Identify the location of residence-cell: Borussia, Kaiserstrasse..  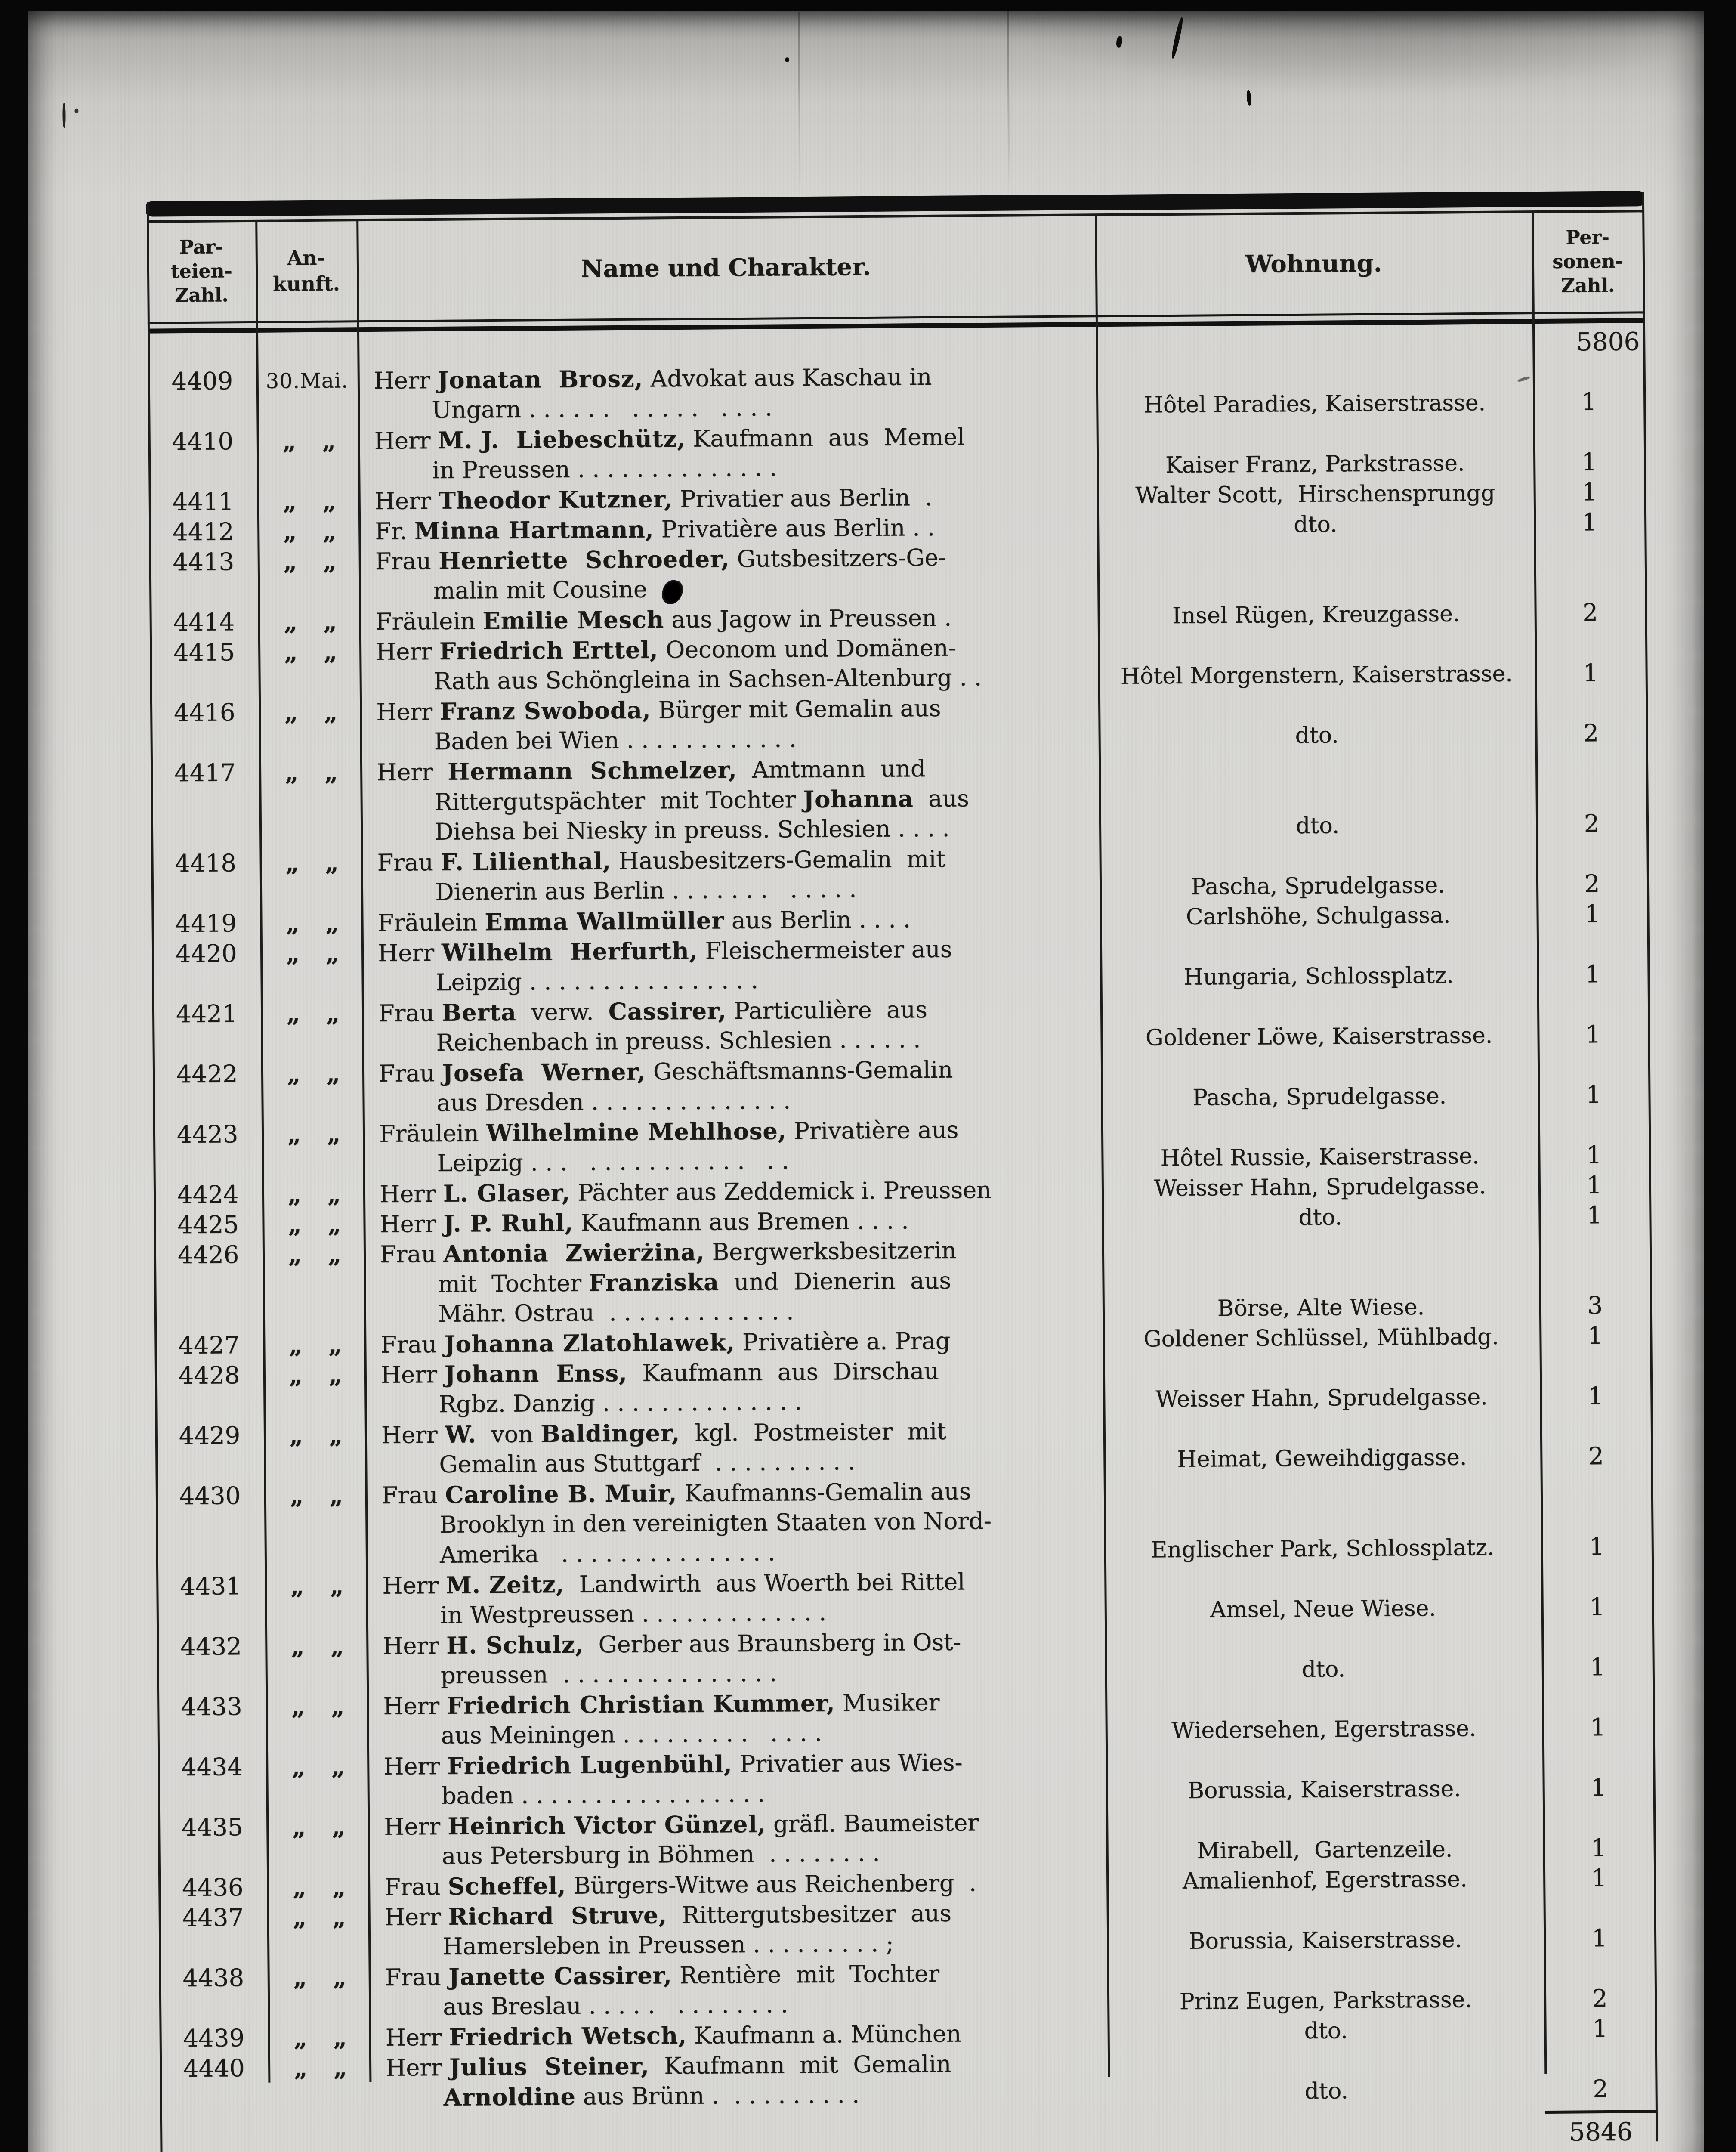
(1325, 1925).